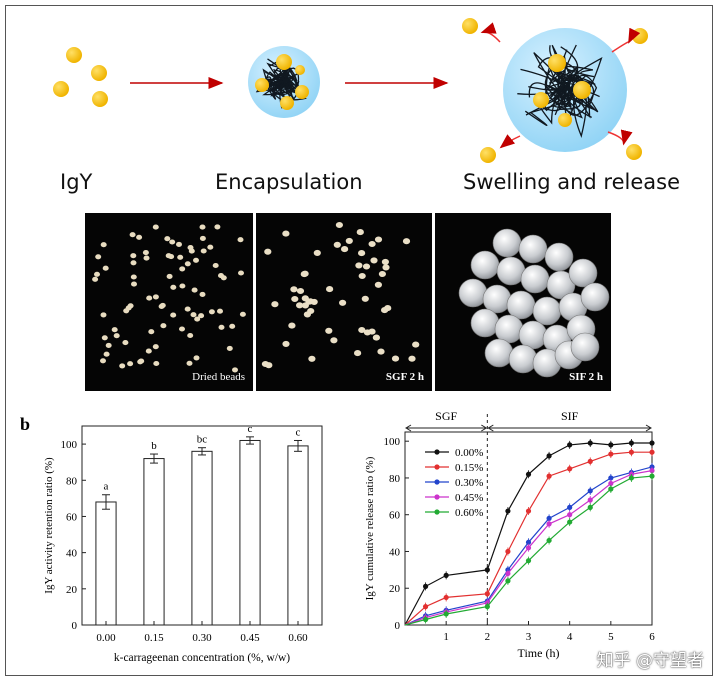 This screenshot has width=720, height=683. What do you see at coordinates (586, 377) in the screenshot?
I see `photo-caption-sif: SIF 2 h` at bounding box center [586, 377].